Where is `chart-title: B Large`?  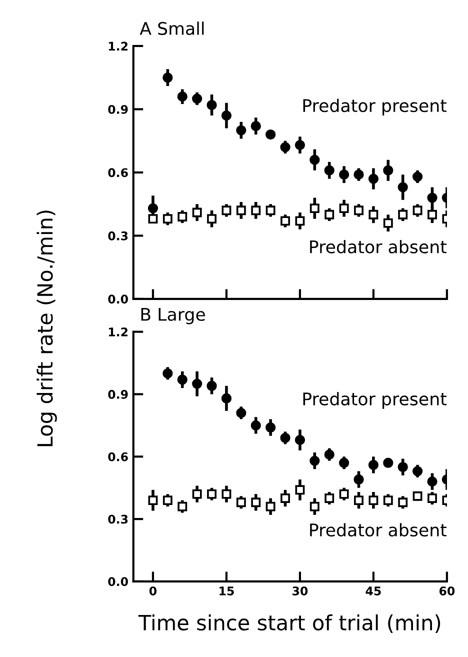
chart-title: B Large is located at coordinates (173, 316).